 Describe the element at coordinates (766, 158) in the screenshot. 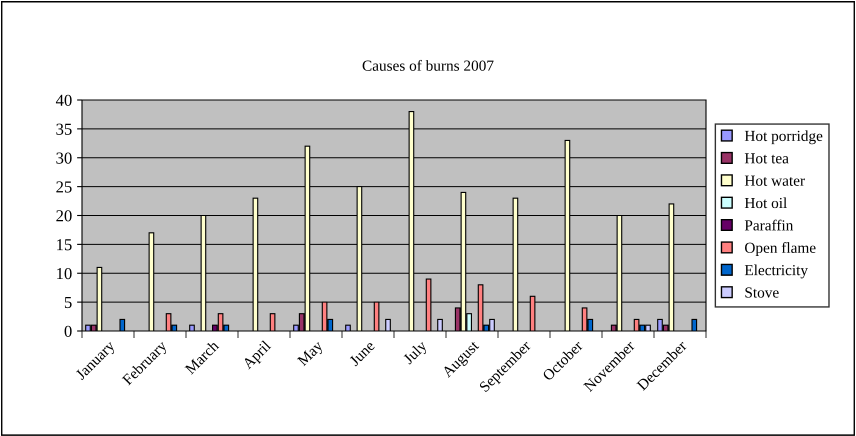

I see `legend-label: Hot tea` at that location.